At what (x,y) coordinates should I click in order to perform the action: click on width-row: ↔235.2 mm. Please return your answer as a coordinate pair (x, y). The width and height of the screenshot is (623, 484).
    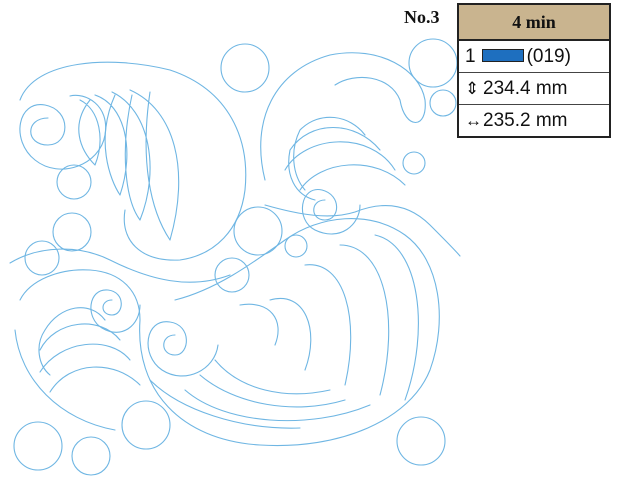
    Looking at the image, I should click on (534, 120).